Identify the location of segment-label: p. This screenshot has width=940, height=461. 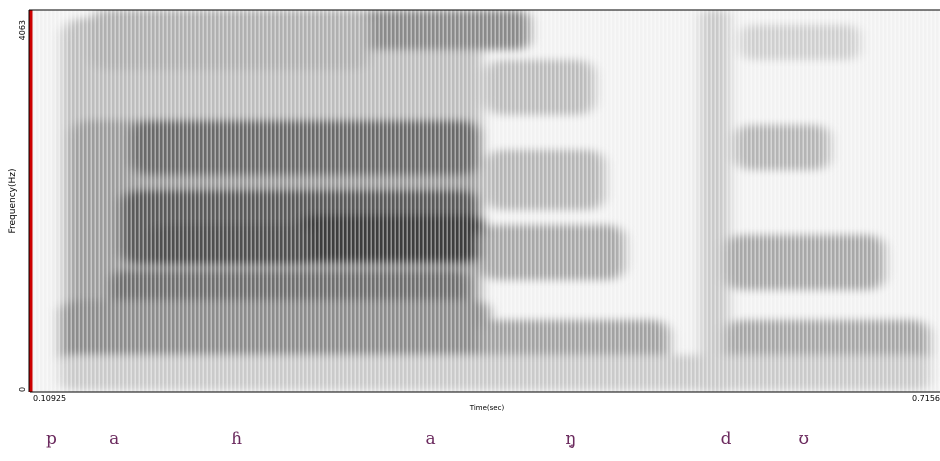
(51, 439).